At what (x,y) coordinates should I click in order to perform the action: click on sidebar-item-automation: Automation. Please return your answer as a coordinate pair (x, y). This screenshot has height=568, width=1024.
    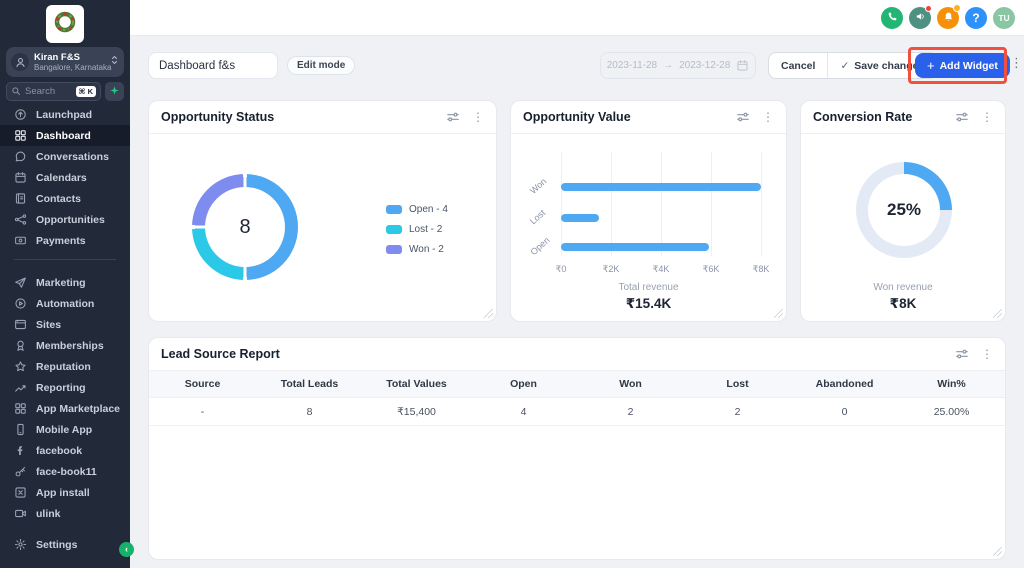
    Looking at the image, I should click on (65, 303).